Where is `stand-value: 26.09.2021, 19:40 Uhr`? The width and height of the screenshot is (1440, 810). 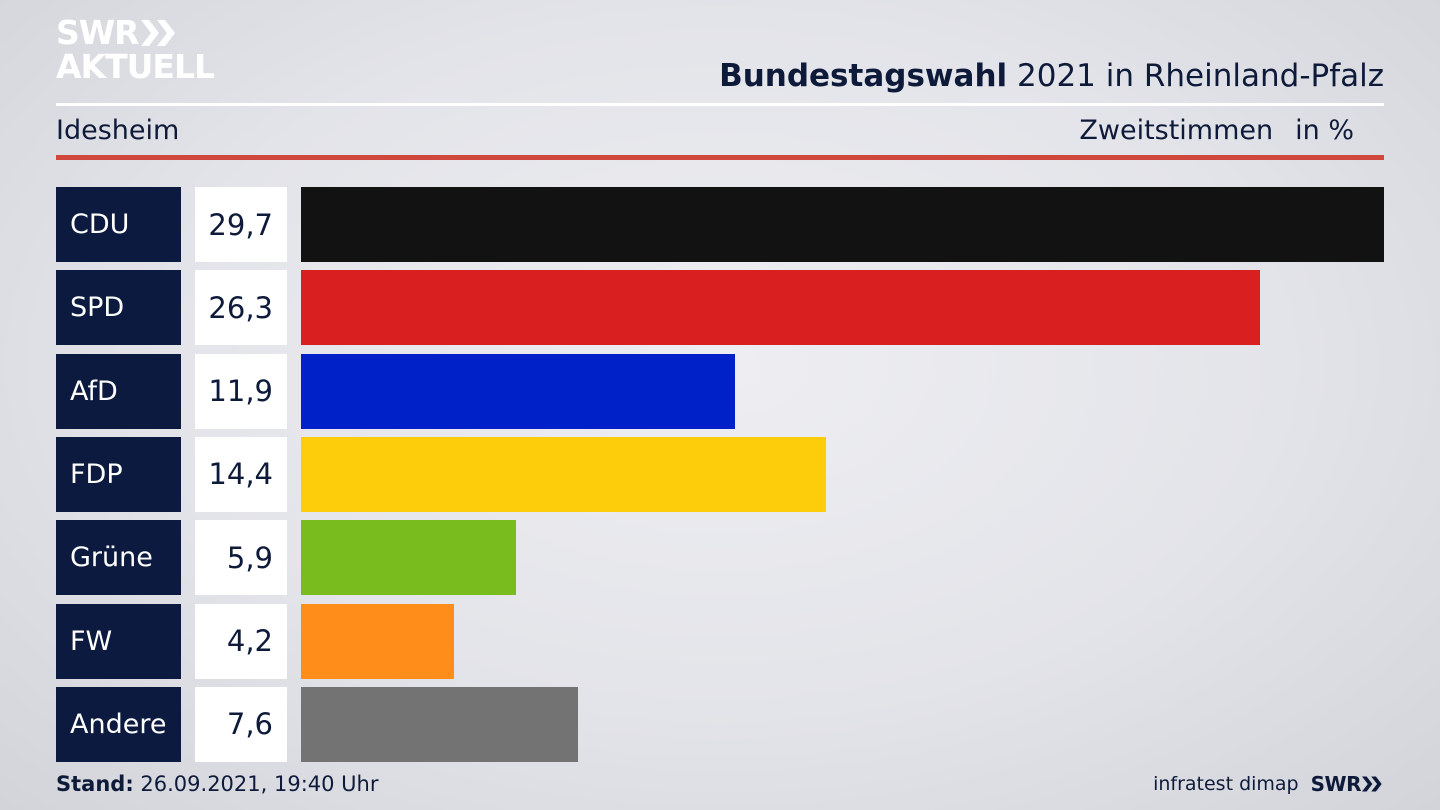 stand-value: 26.09.2021, 19:40 Uhr is located at coordinates (256, 784).